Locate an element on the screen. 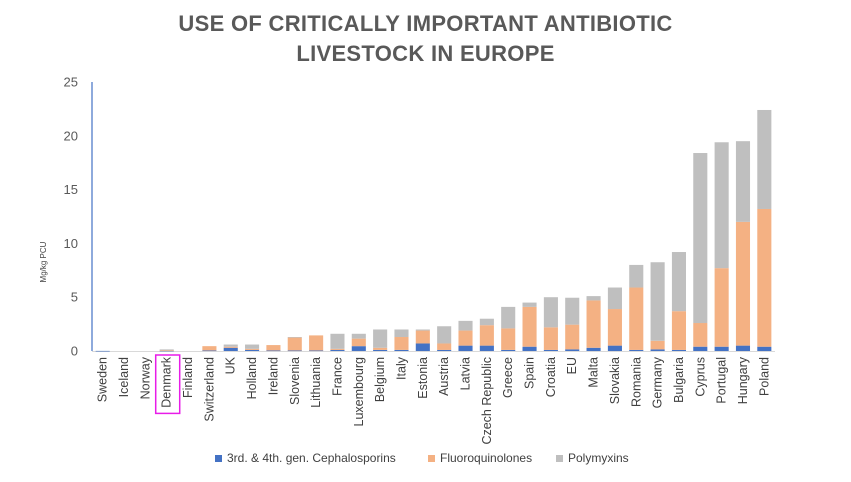 Image resolution: width=851 pixels, height=482 pixels. x-category-label: Czech Republic is located at coordinates (487, 401).